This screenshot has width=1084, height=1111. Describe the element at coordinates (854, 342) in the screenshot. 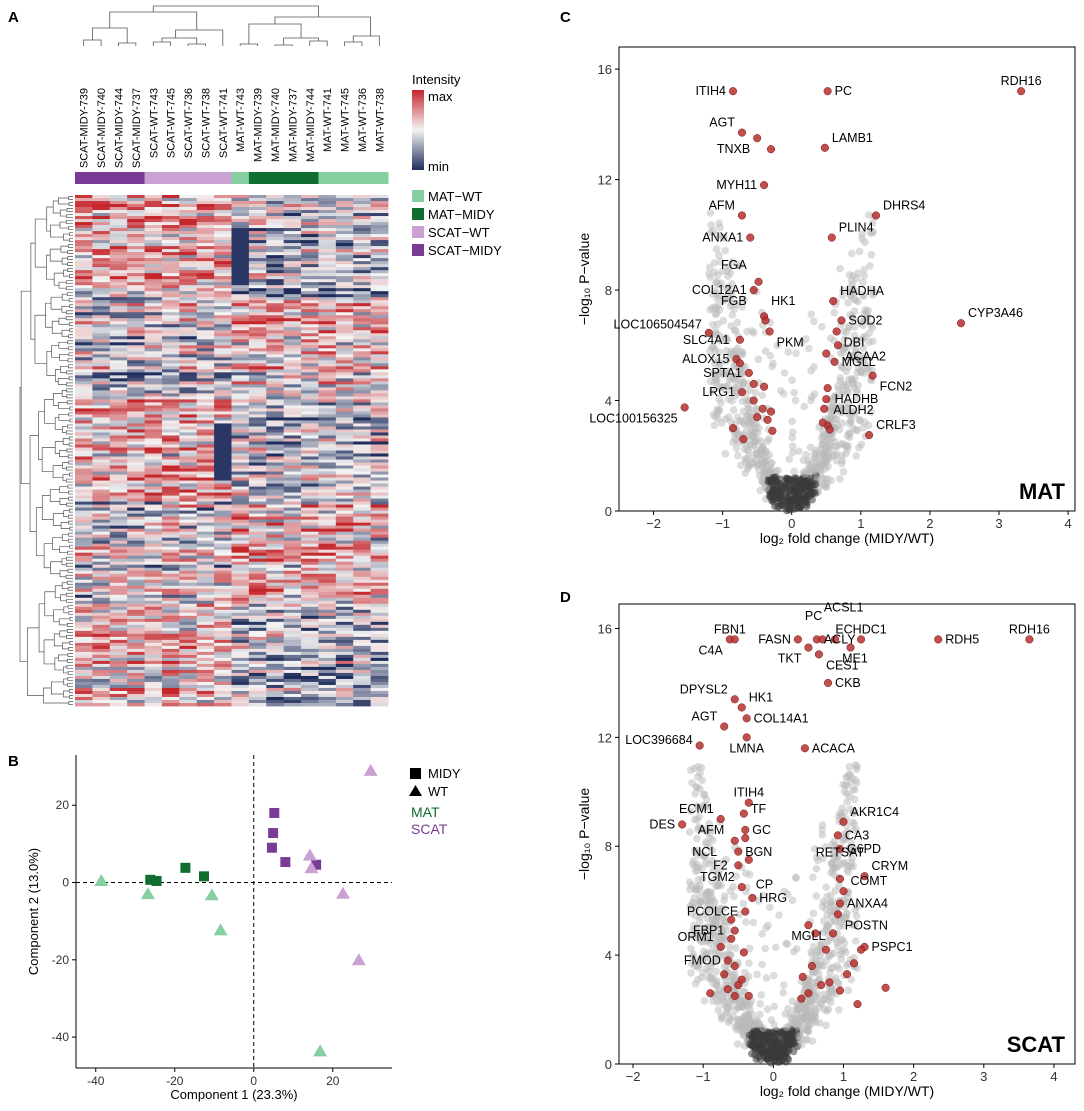

I see `gene-label: DBI` at that location.